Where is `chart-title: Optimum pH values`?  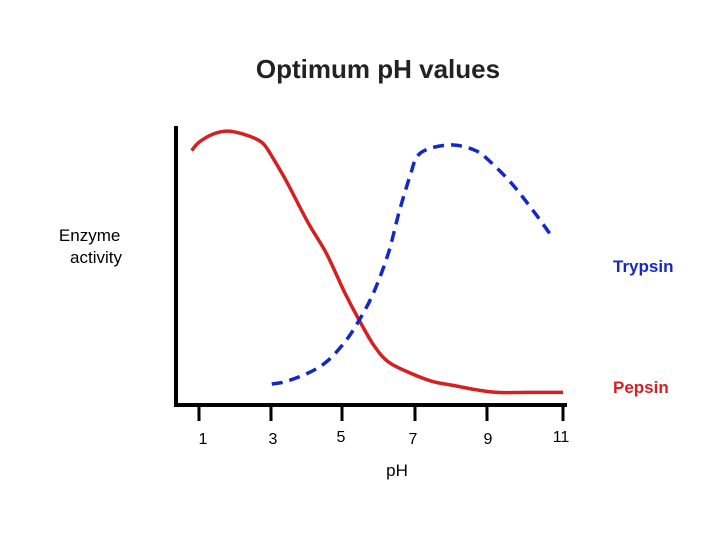 chart-title: Optimum pH values is located at coordinates (378, 69).